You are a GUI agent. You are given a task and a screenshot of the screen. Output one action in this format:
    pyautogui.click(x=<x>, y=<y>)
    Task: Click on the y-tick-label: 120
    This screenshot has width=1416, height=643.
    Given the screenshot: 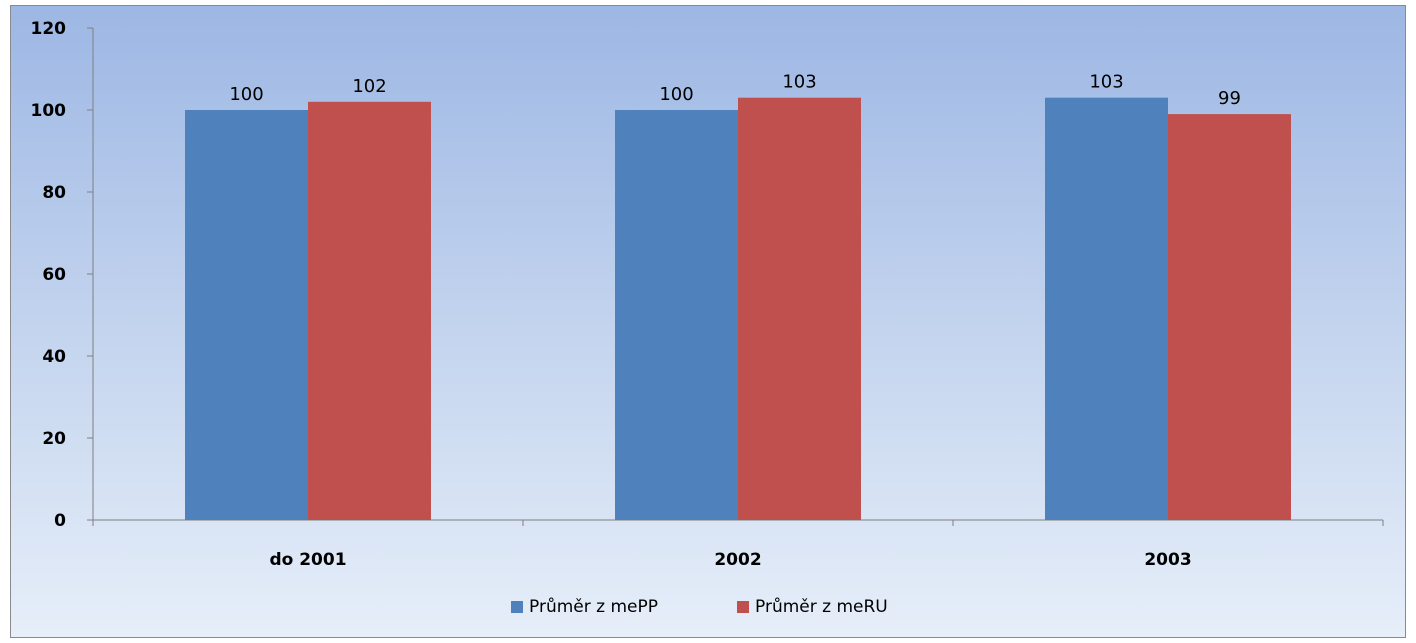 What is the action you would take?
    pyautogui.click(x=49, y=29)
    